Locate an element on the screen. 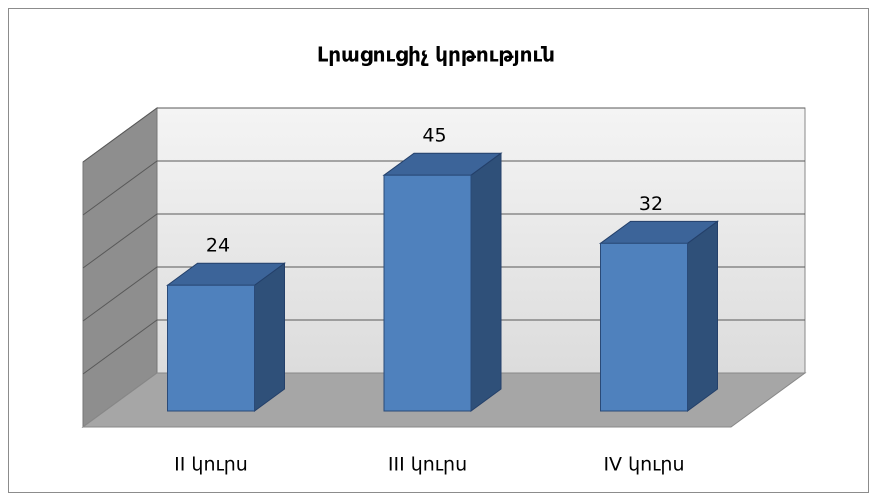 This screenshot has width=869, height=493. x-tick-label: III կուրս is located at coordinates (427, 465).